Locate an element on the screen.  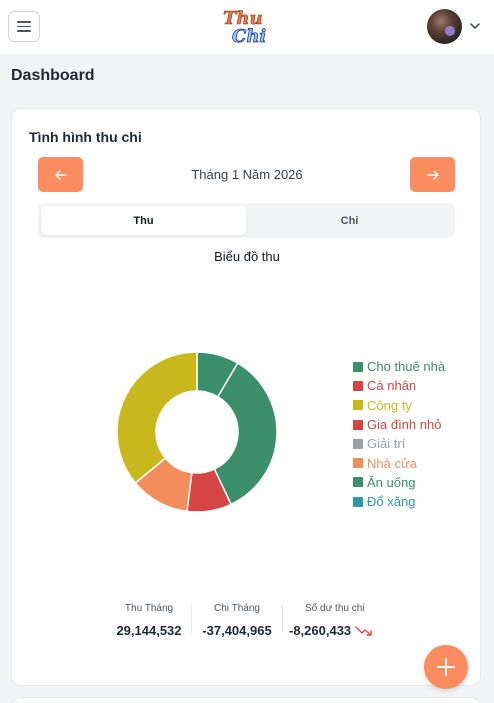
income-stat: Thu Tháng 29,144,532 is located at coordinates (149, 620).